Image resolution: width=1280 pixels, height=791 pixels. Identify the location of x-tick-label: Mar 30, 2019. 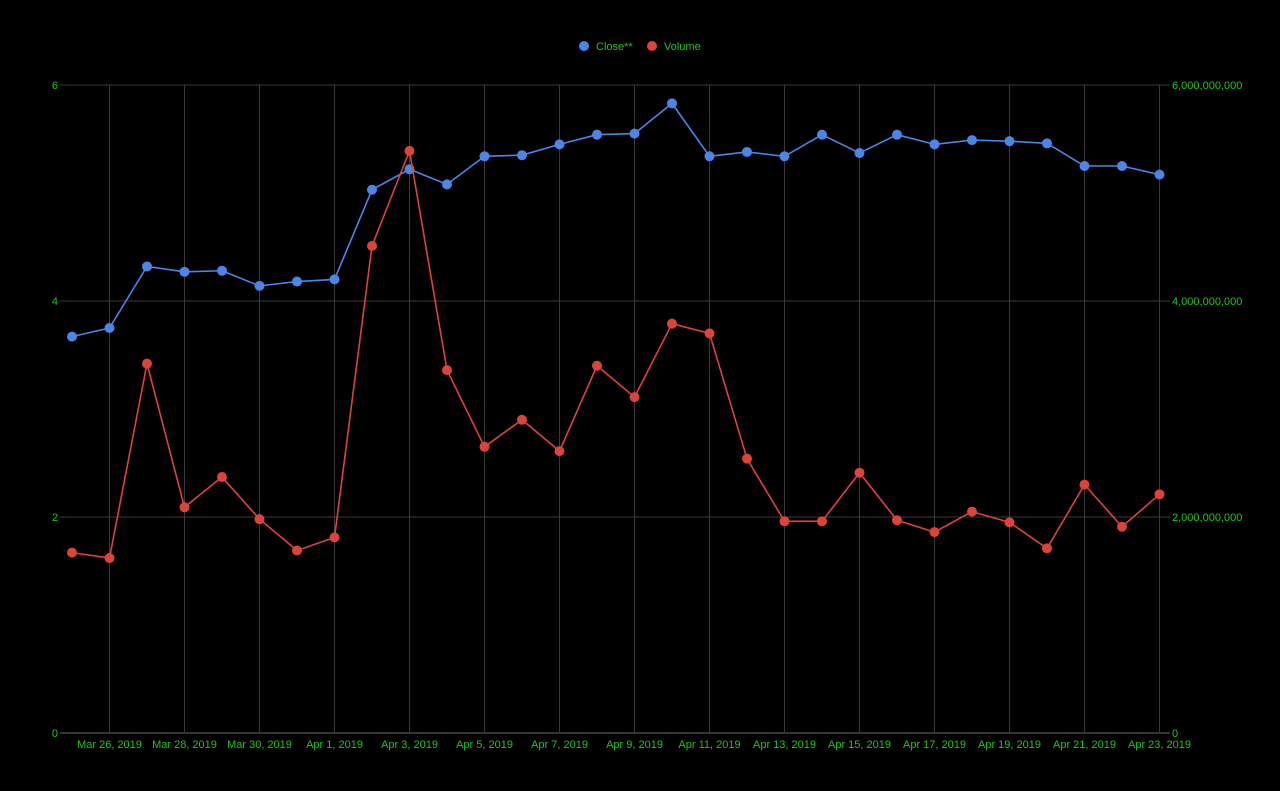
(259, 745).